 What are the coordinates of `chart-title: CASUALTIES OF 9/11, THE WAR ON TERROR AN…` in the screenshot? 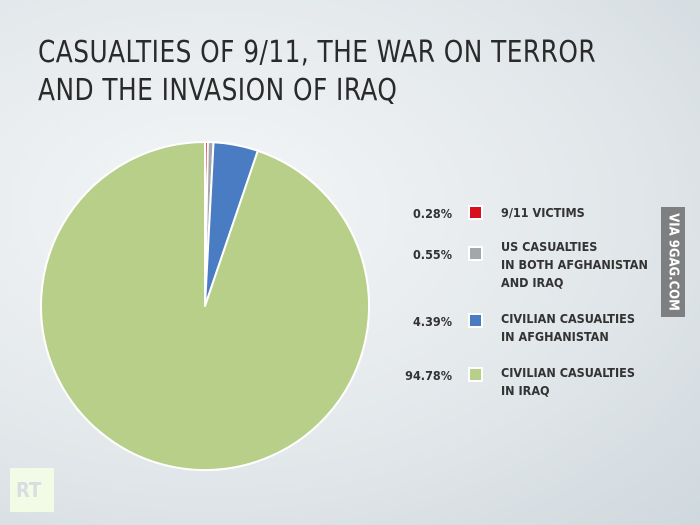 It's located at (317, 71).